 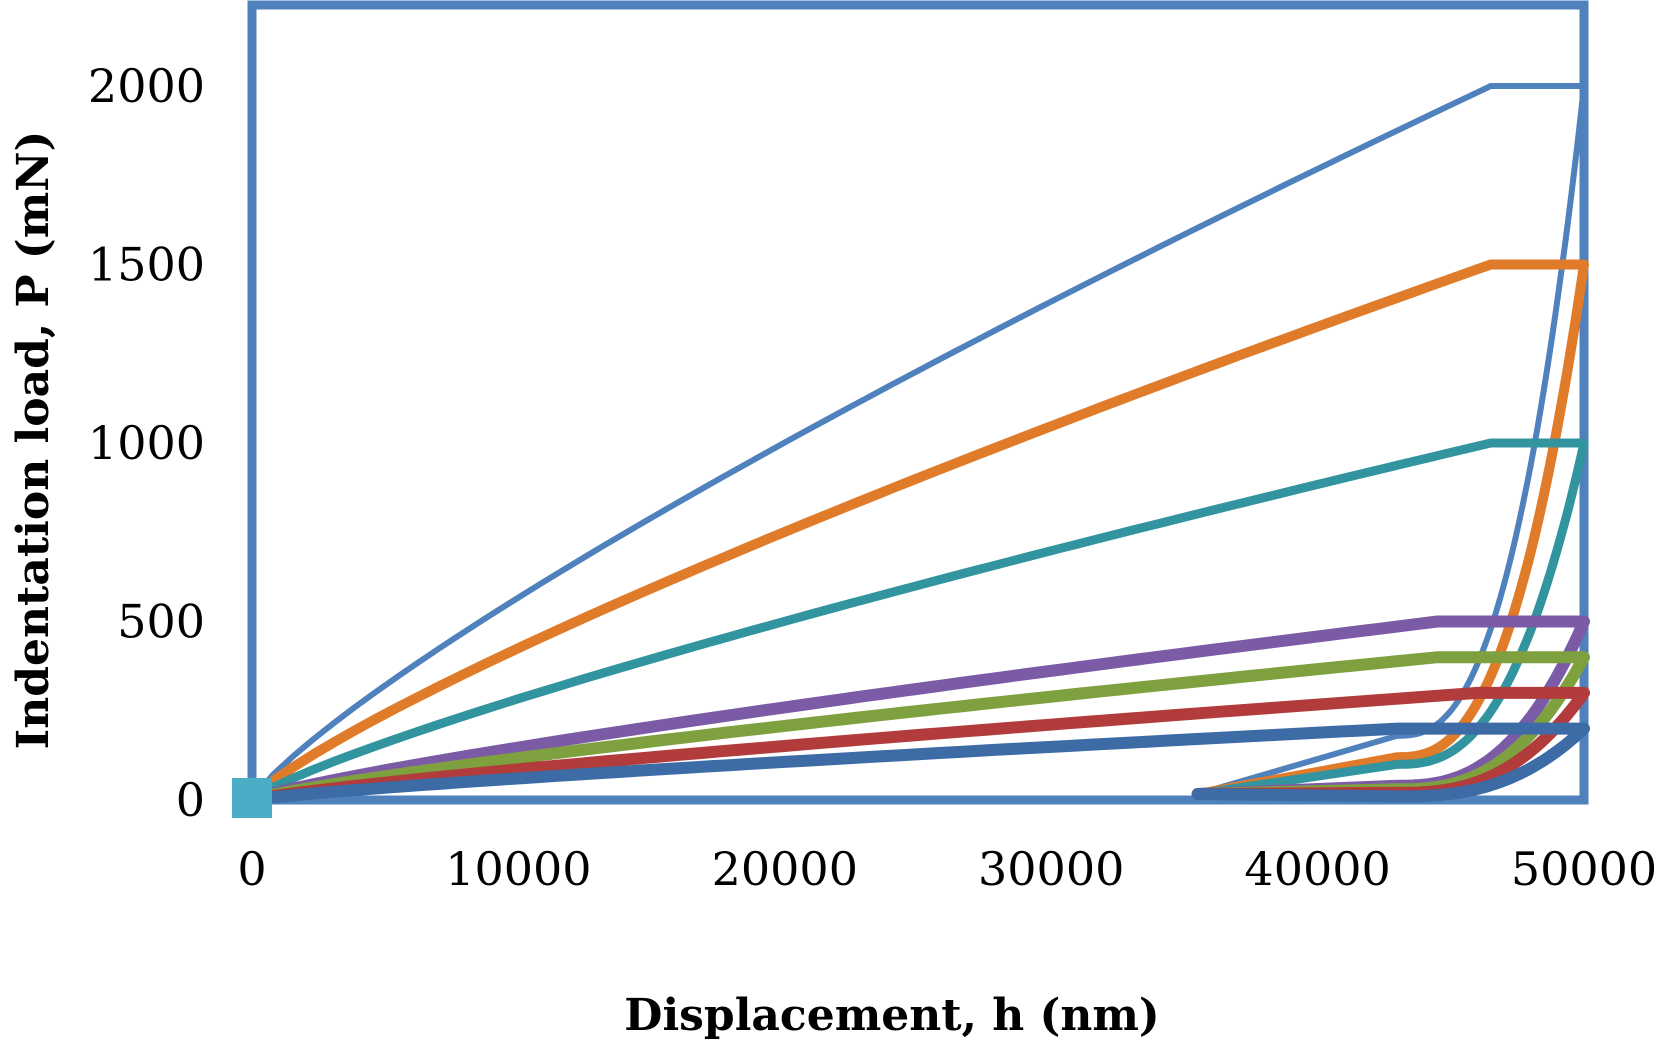 I want to click on x-tick-label: 50000, so click(x=1582, y=869).